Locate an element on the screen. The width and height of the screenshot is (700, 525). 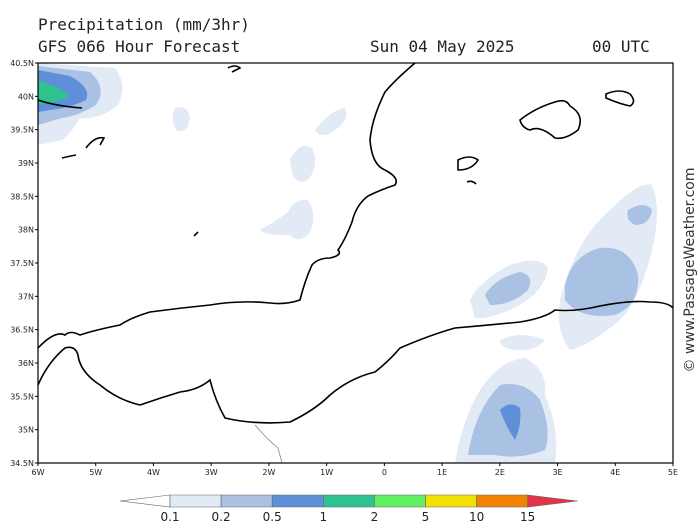
lon-label: 2E is located at coordinates (500, 472).